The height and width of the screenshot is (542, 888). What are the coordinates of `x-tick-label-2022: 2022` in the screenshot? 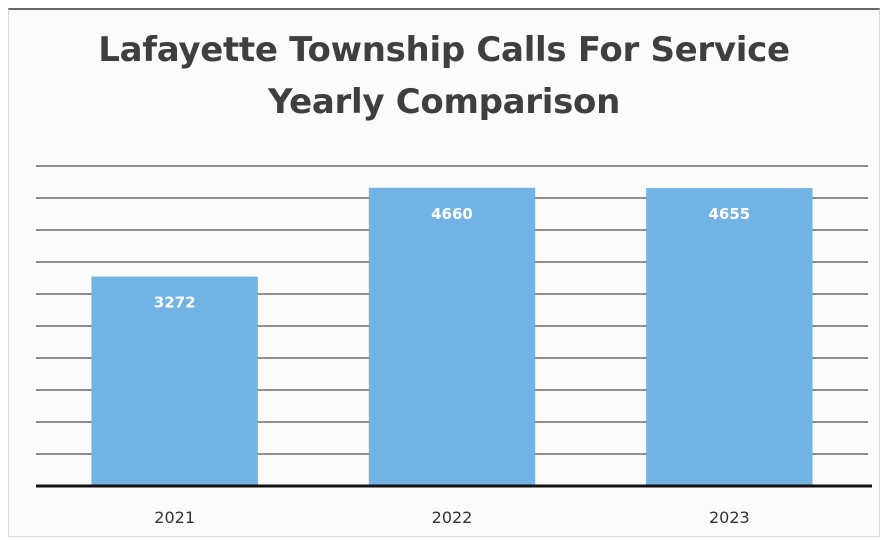 It's located at (452, 517).